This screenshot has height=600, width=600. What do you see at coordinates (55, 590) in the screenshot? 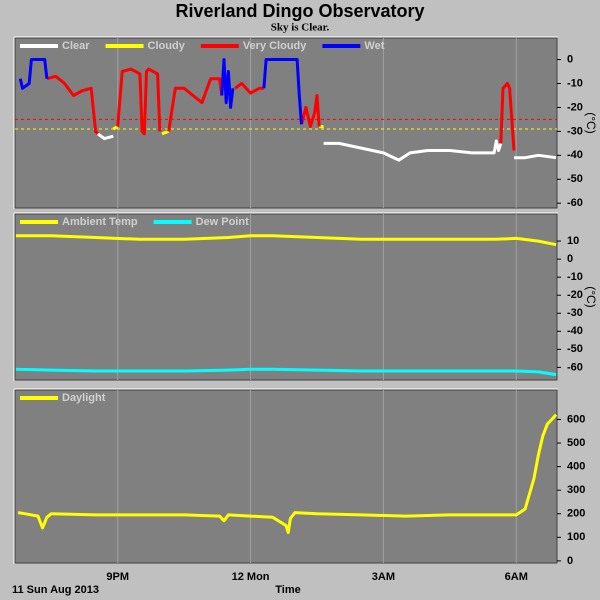
I see `start-label: 11 Sun Aug 2013` at bounding box center [55, 590].